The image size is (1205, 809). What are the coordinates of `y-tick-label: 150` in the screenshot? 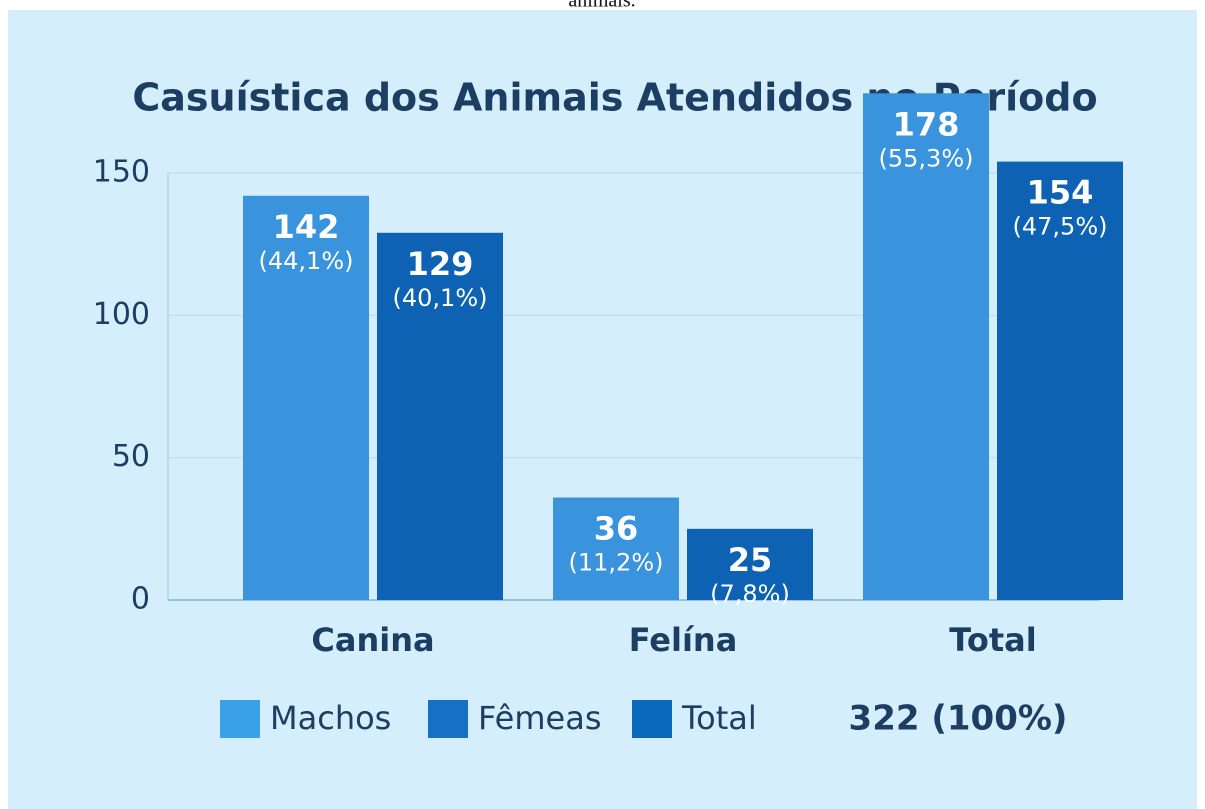 It's located at (121, 172).